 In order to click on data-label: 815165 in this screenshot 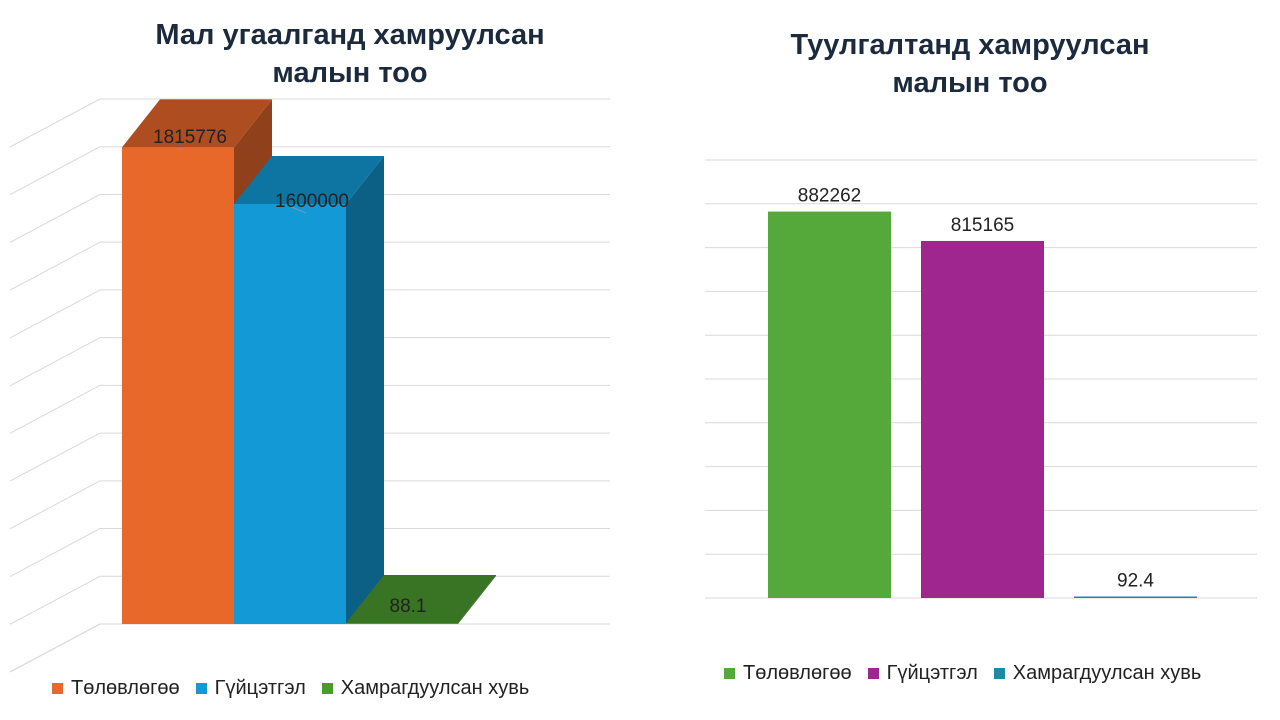, I will do `click(982, 225)`.